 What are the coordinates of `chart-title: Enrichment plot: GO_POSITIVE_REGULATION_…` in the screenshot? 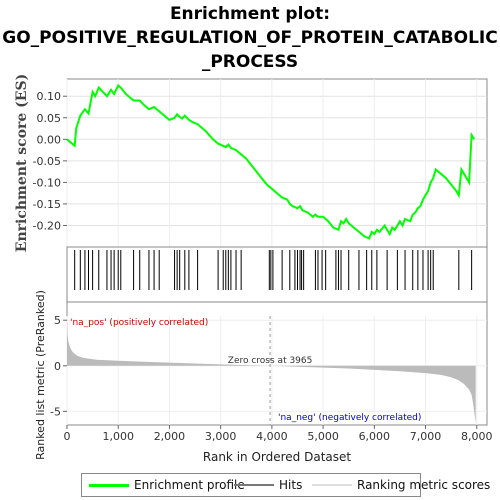 It's located at (250, 38).